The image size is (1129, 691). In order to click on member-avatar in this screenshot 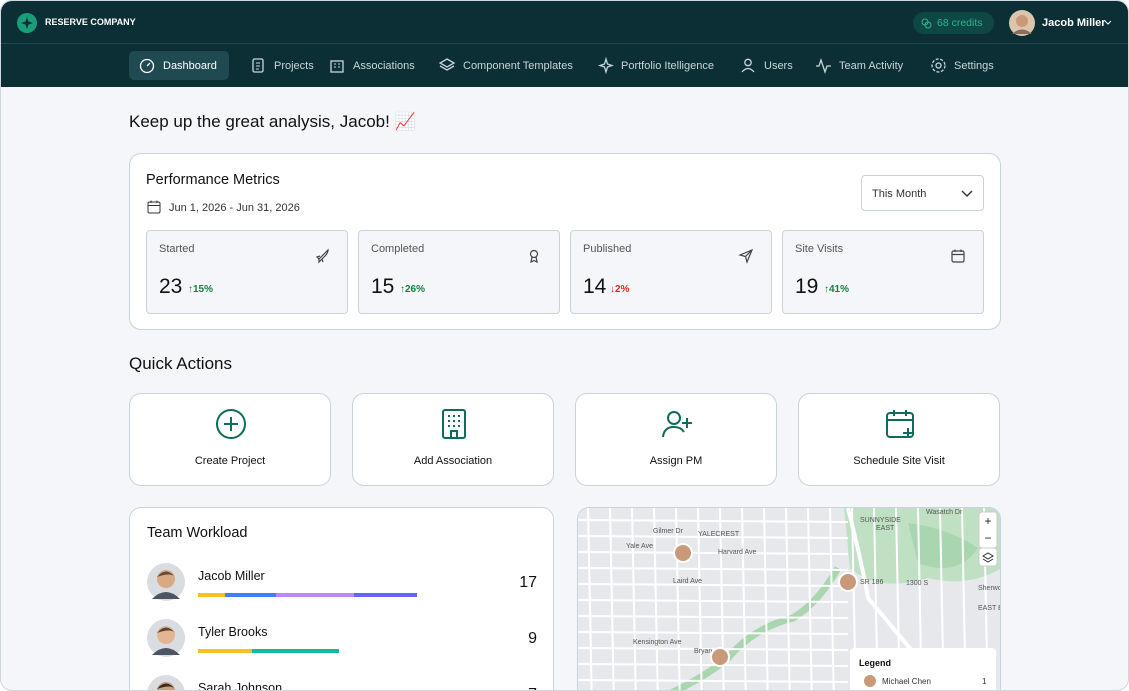, I will do `click(166, 582)`.